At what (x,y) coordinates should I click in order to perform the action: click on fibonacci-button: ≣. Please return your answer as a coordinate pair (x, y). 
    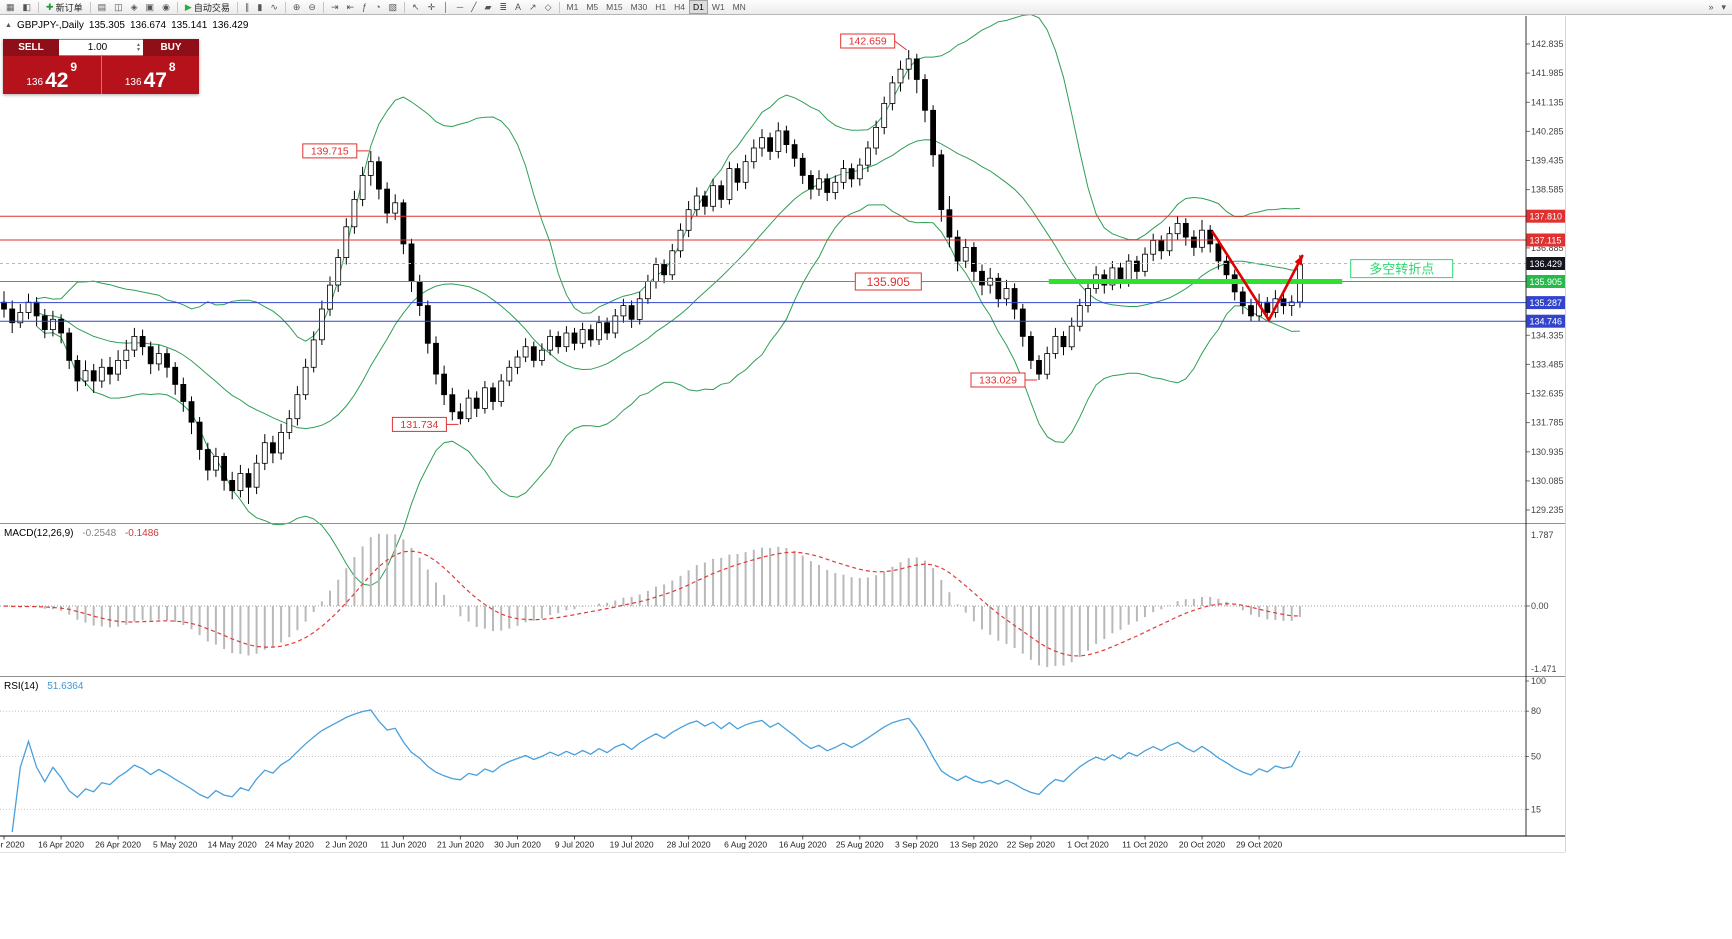
    Looking at the image, I should click on (503, 7).